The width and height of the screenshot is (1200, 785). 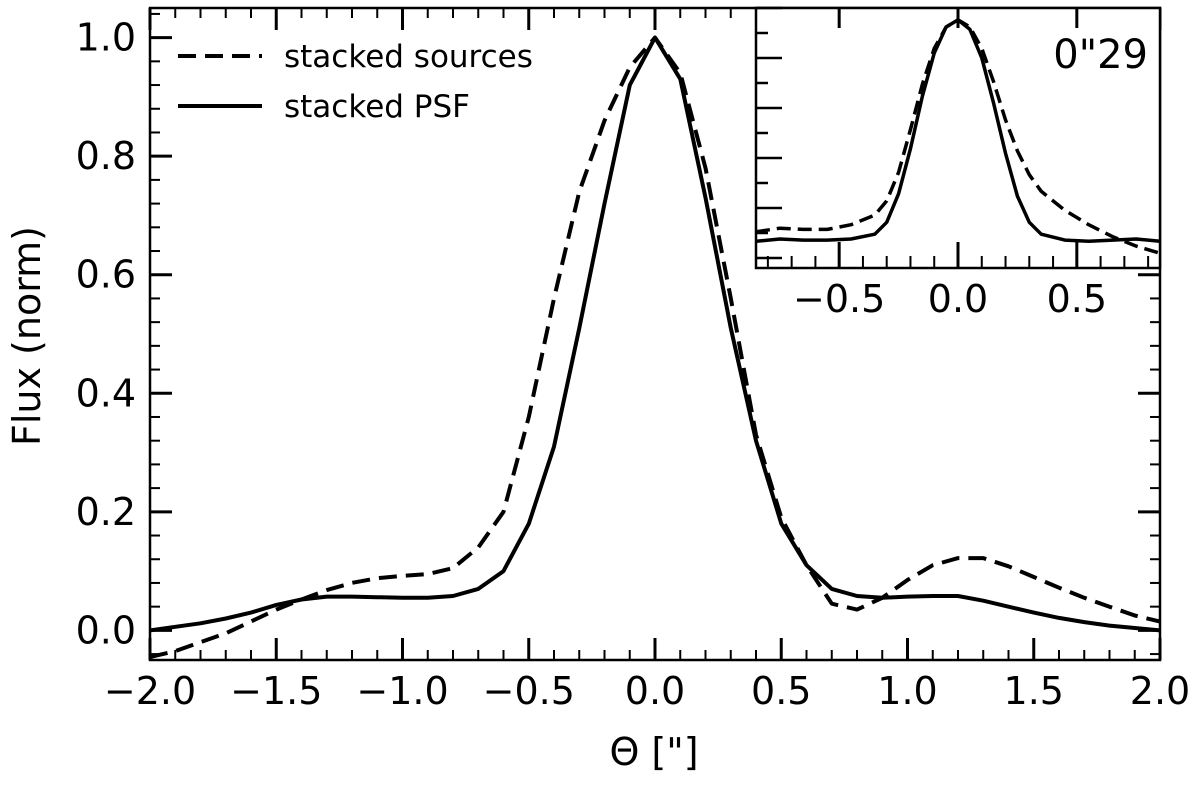 I want to click on y-tick-label: 0.8, so click(x=106, y=156).